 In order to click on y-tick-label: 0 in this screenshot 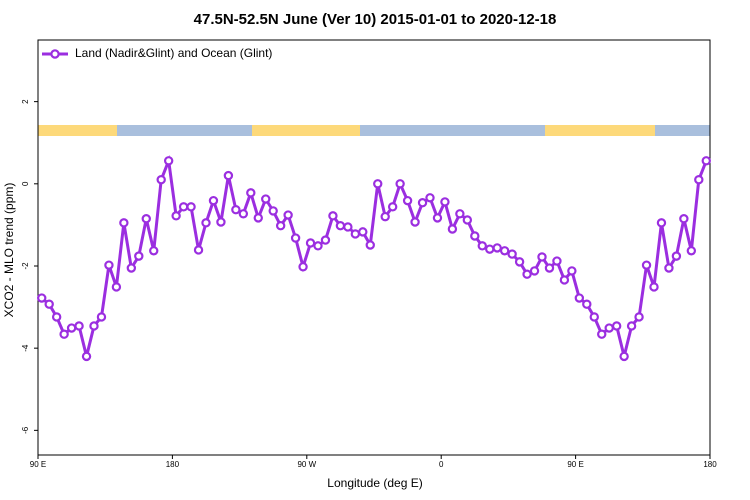, I will do `click(25, 183)`.